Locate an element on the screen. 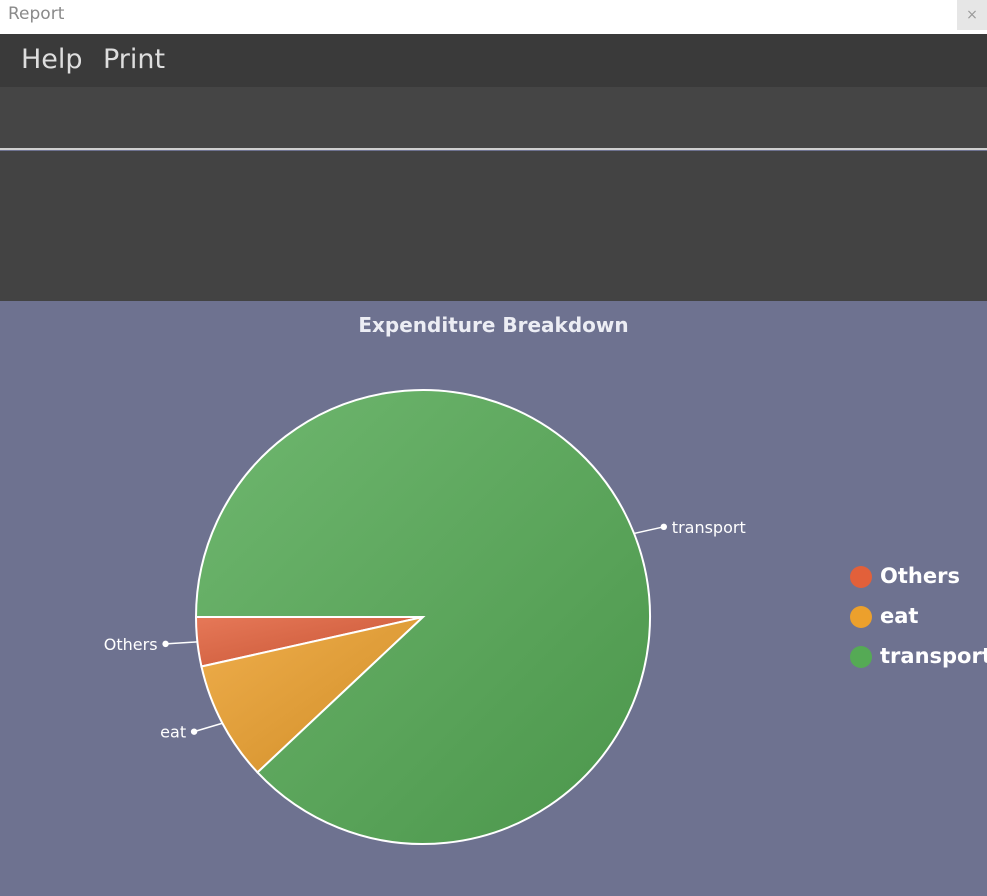  menu-help: Help is located at coordinates (52, 59).